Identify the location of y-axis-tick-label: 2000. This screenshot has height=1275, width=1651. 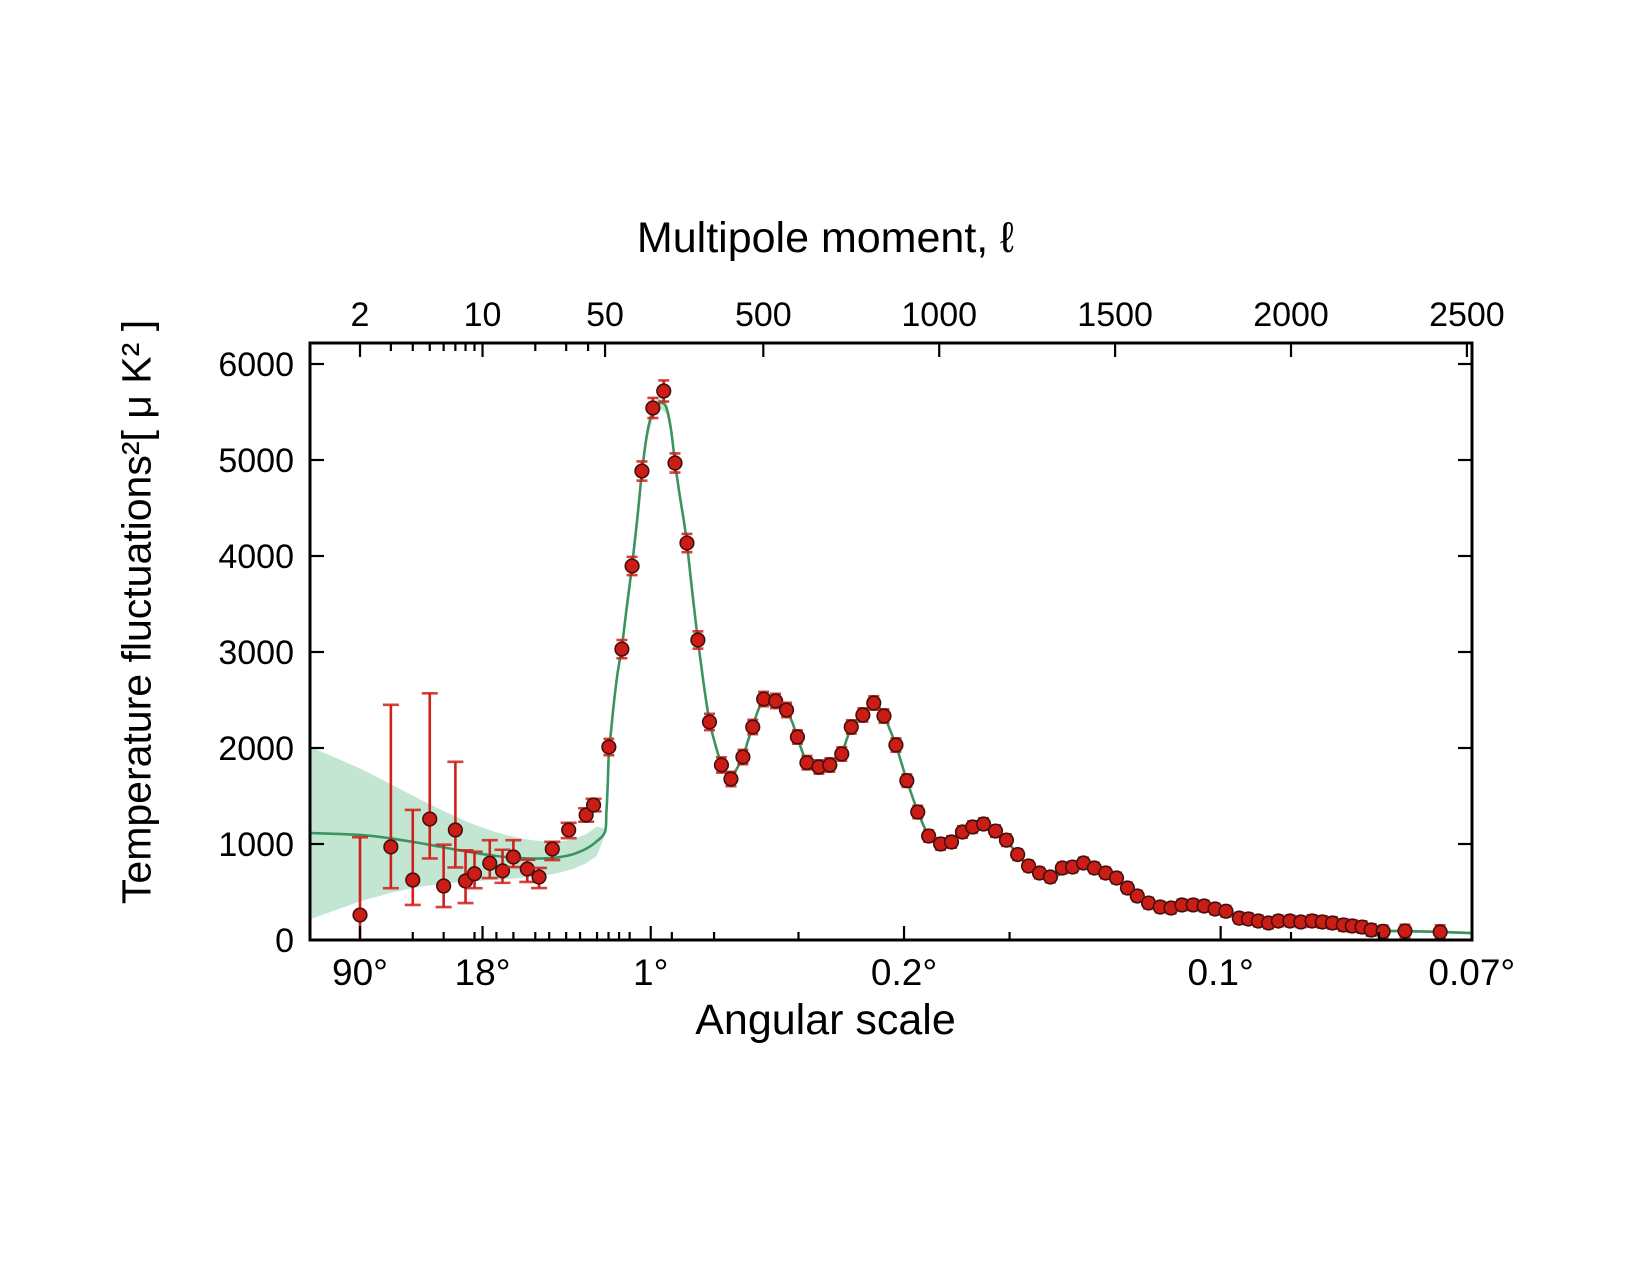
(256, 749).